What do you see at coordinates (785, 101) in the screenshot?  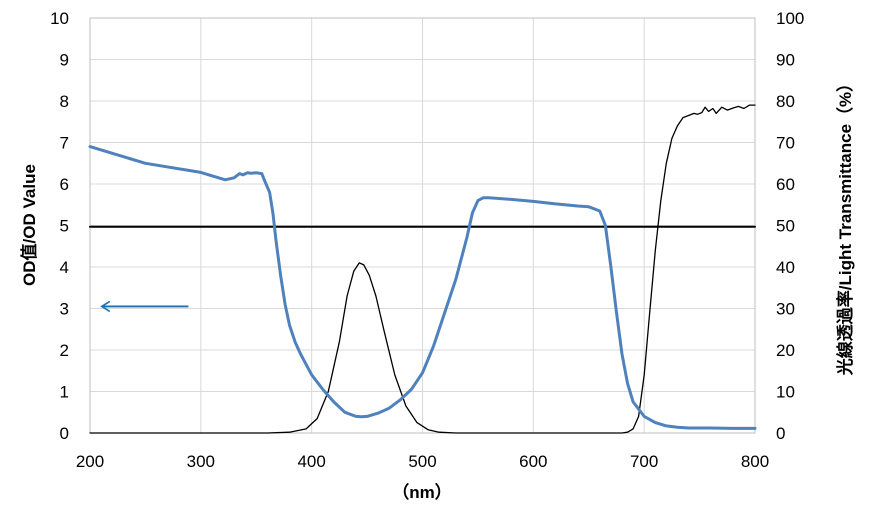 I see `y-right-tick-label: 80` at bounding box center [785, 101].